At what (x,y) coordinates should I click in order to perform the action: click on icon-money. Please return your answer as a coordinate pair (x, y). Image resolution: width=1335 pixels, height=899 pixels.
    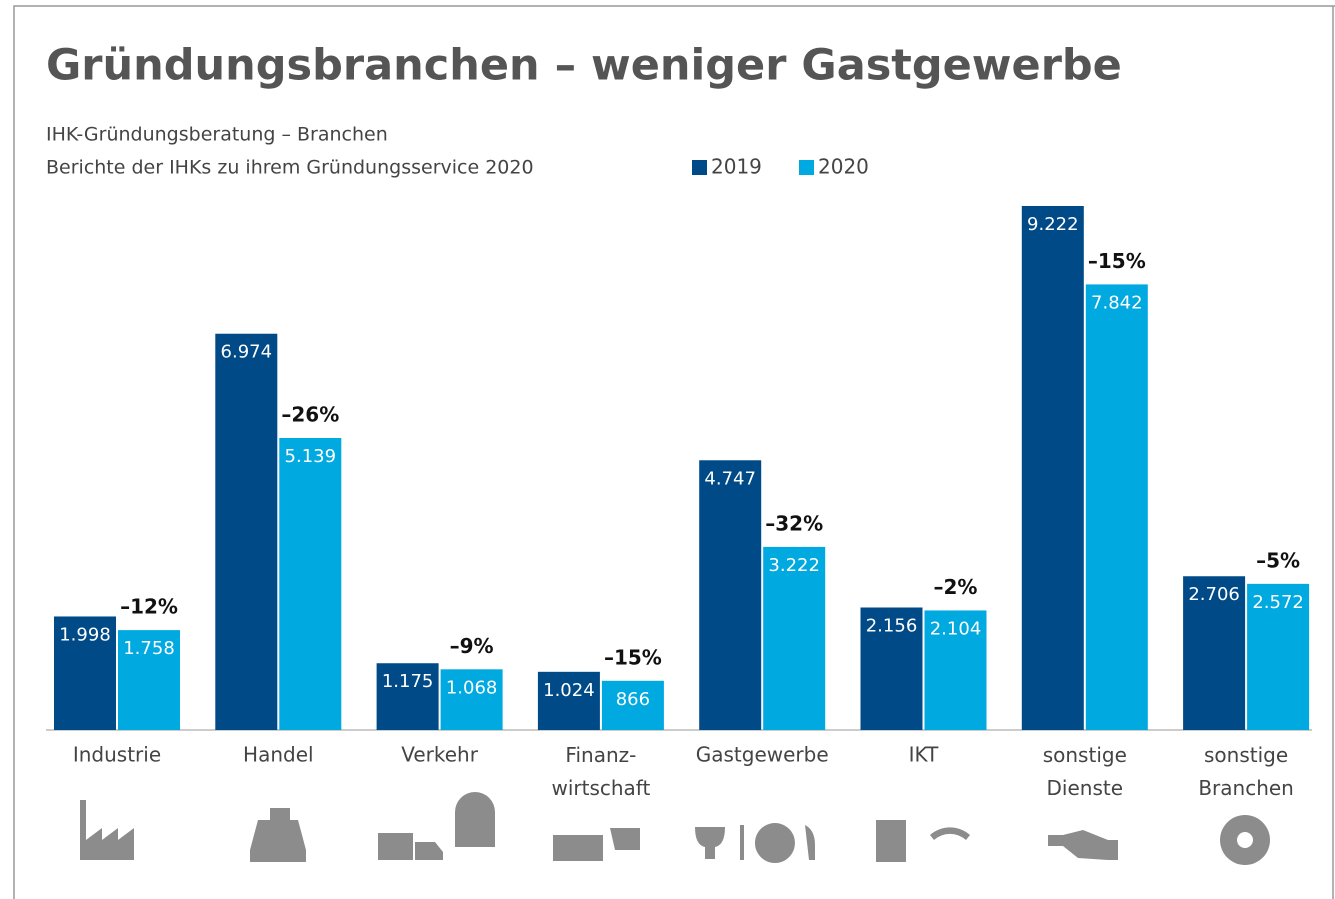
    Looking at the image, I should click on (596, 844).